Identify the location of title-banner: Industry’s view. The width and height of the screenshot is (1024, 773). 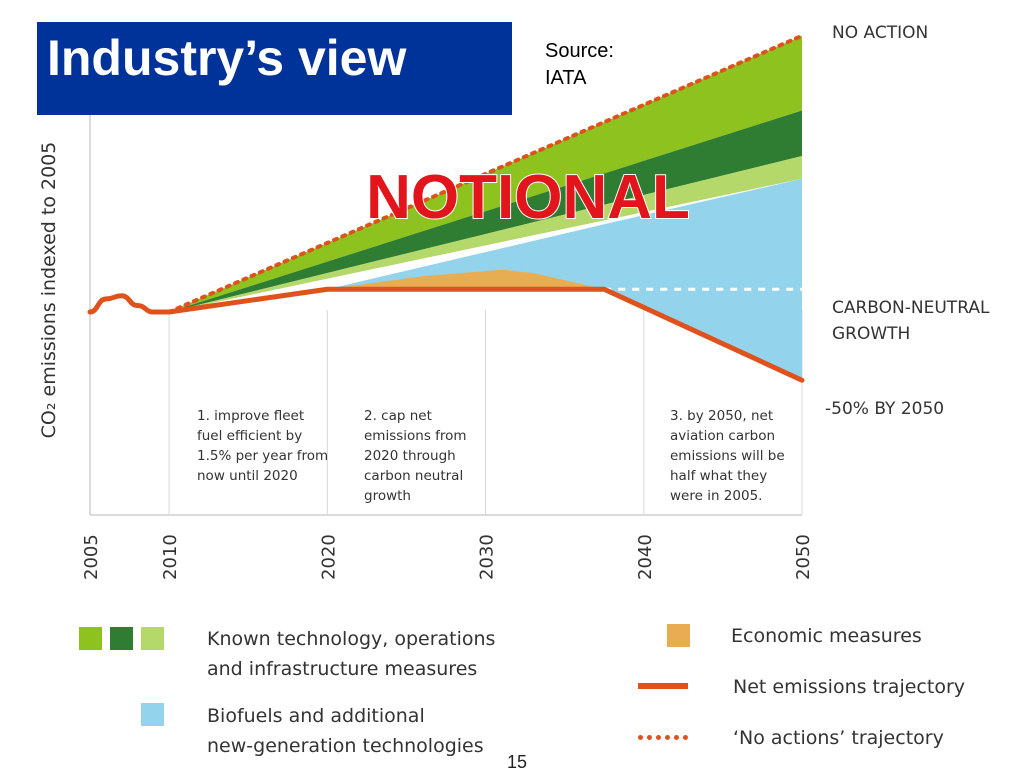
(274, 68).